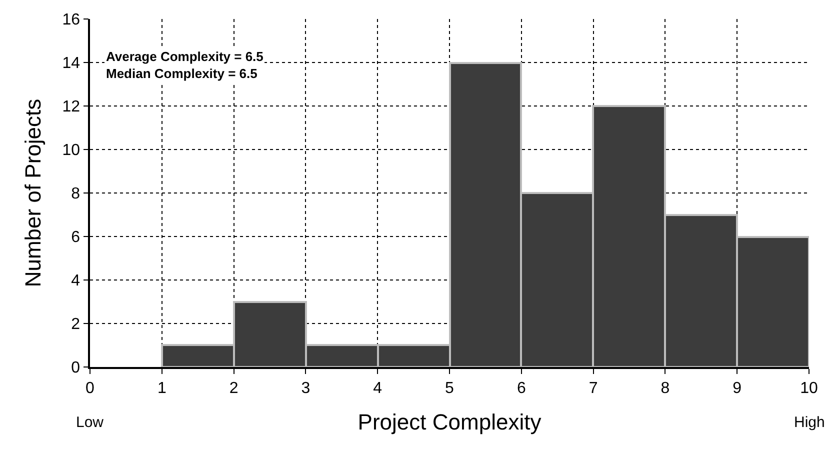  Describe the element at coordinates (33, 193) in the screenshot. I see `y-axis-title: Number of Projects` at that location.